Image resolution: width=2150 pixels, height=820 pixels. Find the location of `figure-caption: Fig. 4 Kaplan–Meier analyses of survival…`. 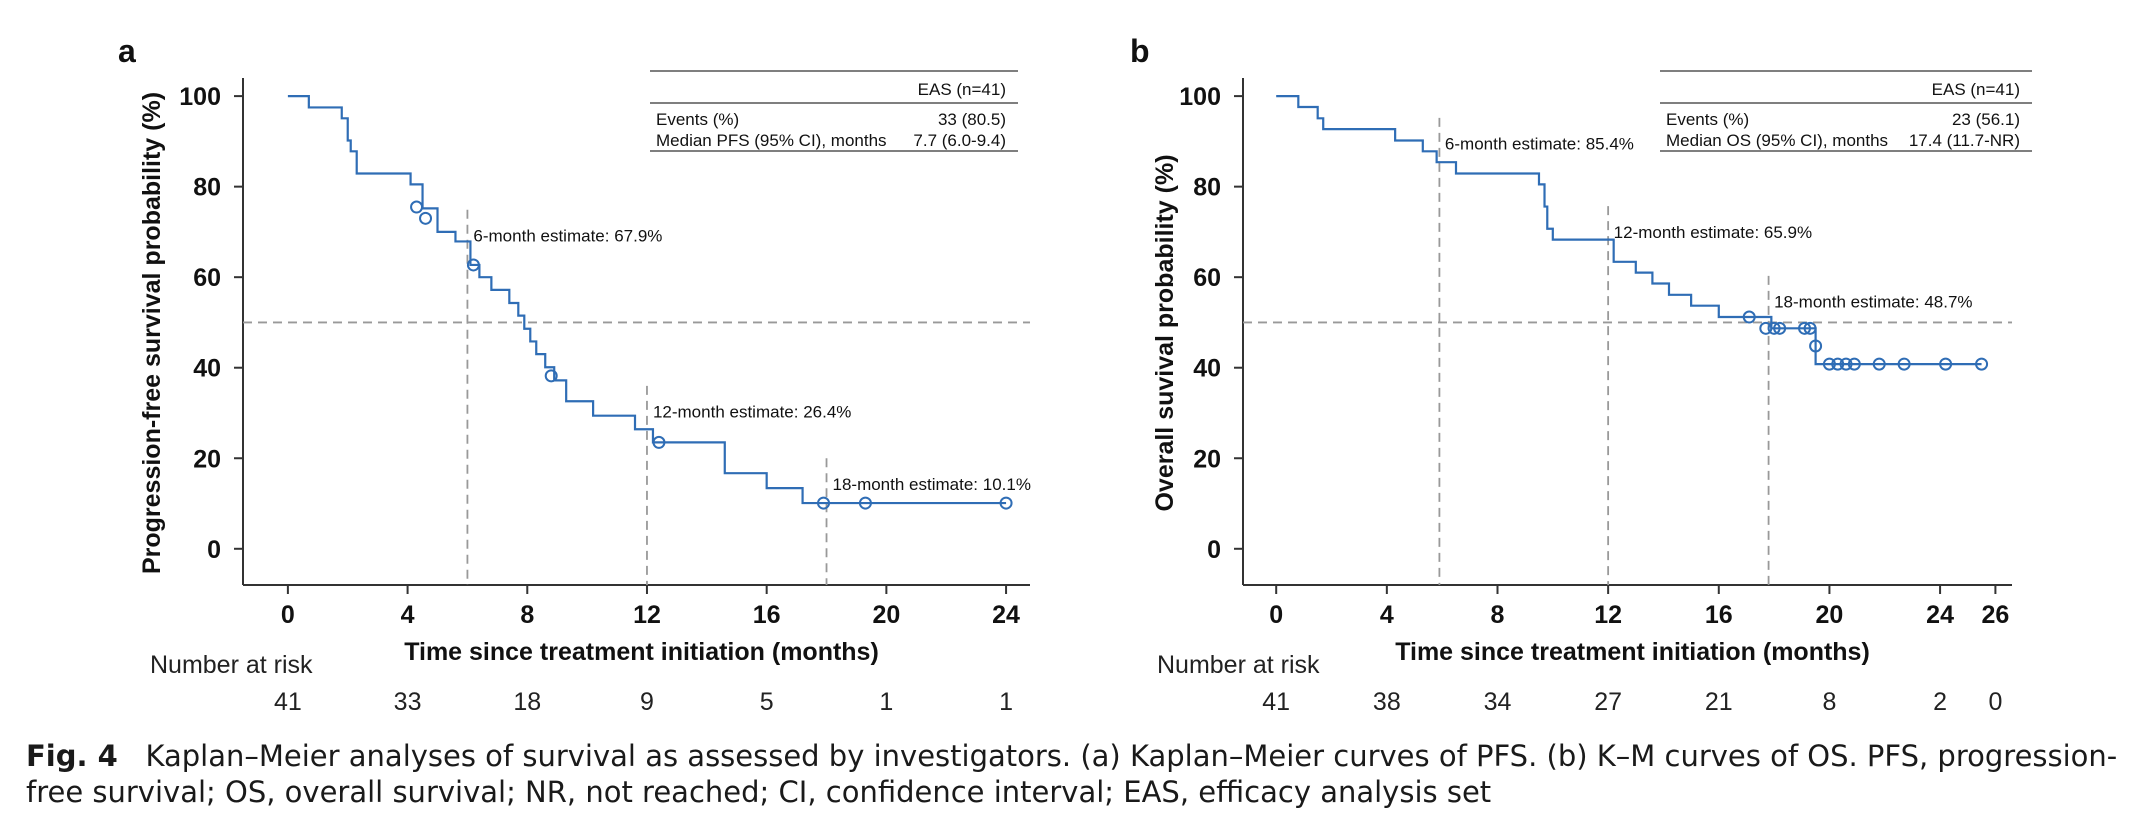

figure-caption: Fig. 4 Kaplan–Meier analyses of survival… is located at coordinates (1076, 774).